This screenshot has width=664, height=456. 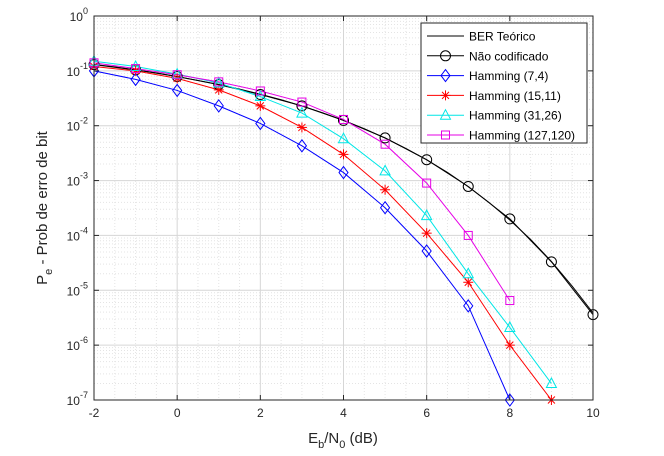 What do you see at coordinates (509, 413) in the screenshot?
I see `x-tick-label: 8` at bounding box center [509, 413].